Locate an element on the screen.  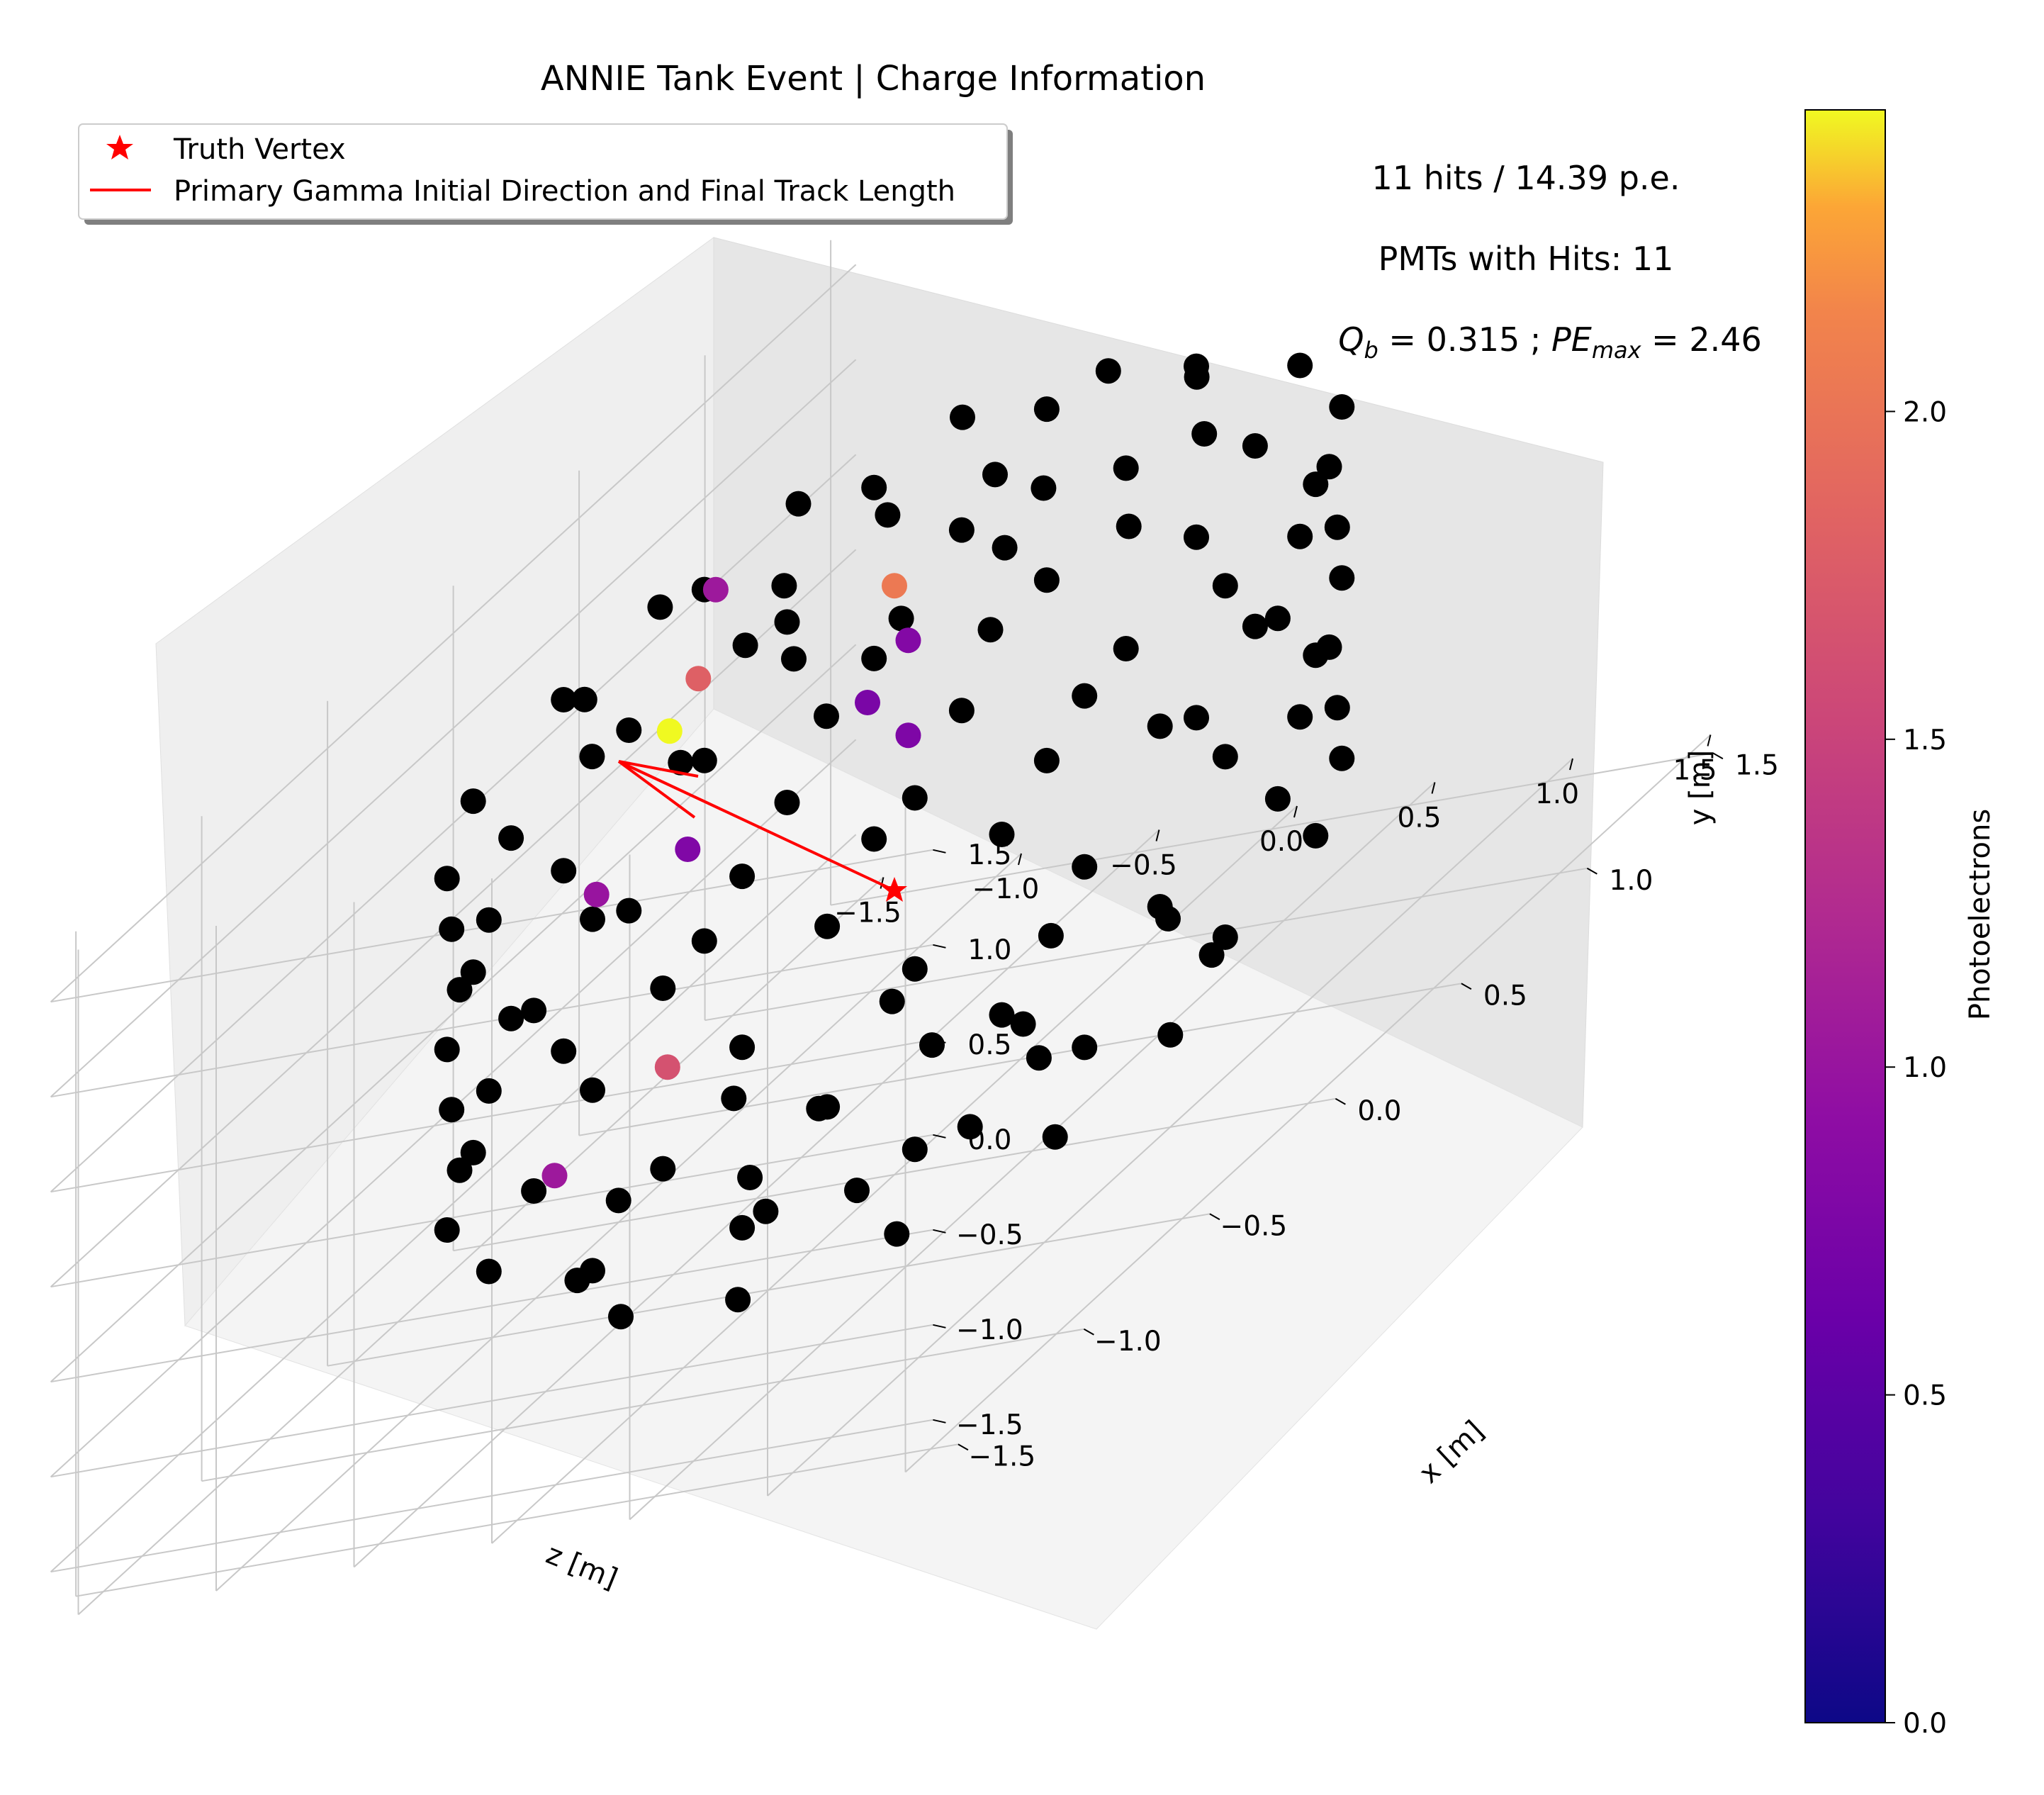
y-tick-label-2: −0.5 is located at coordinates (990, 1235).